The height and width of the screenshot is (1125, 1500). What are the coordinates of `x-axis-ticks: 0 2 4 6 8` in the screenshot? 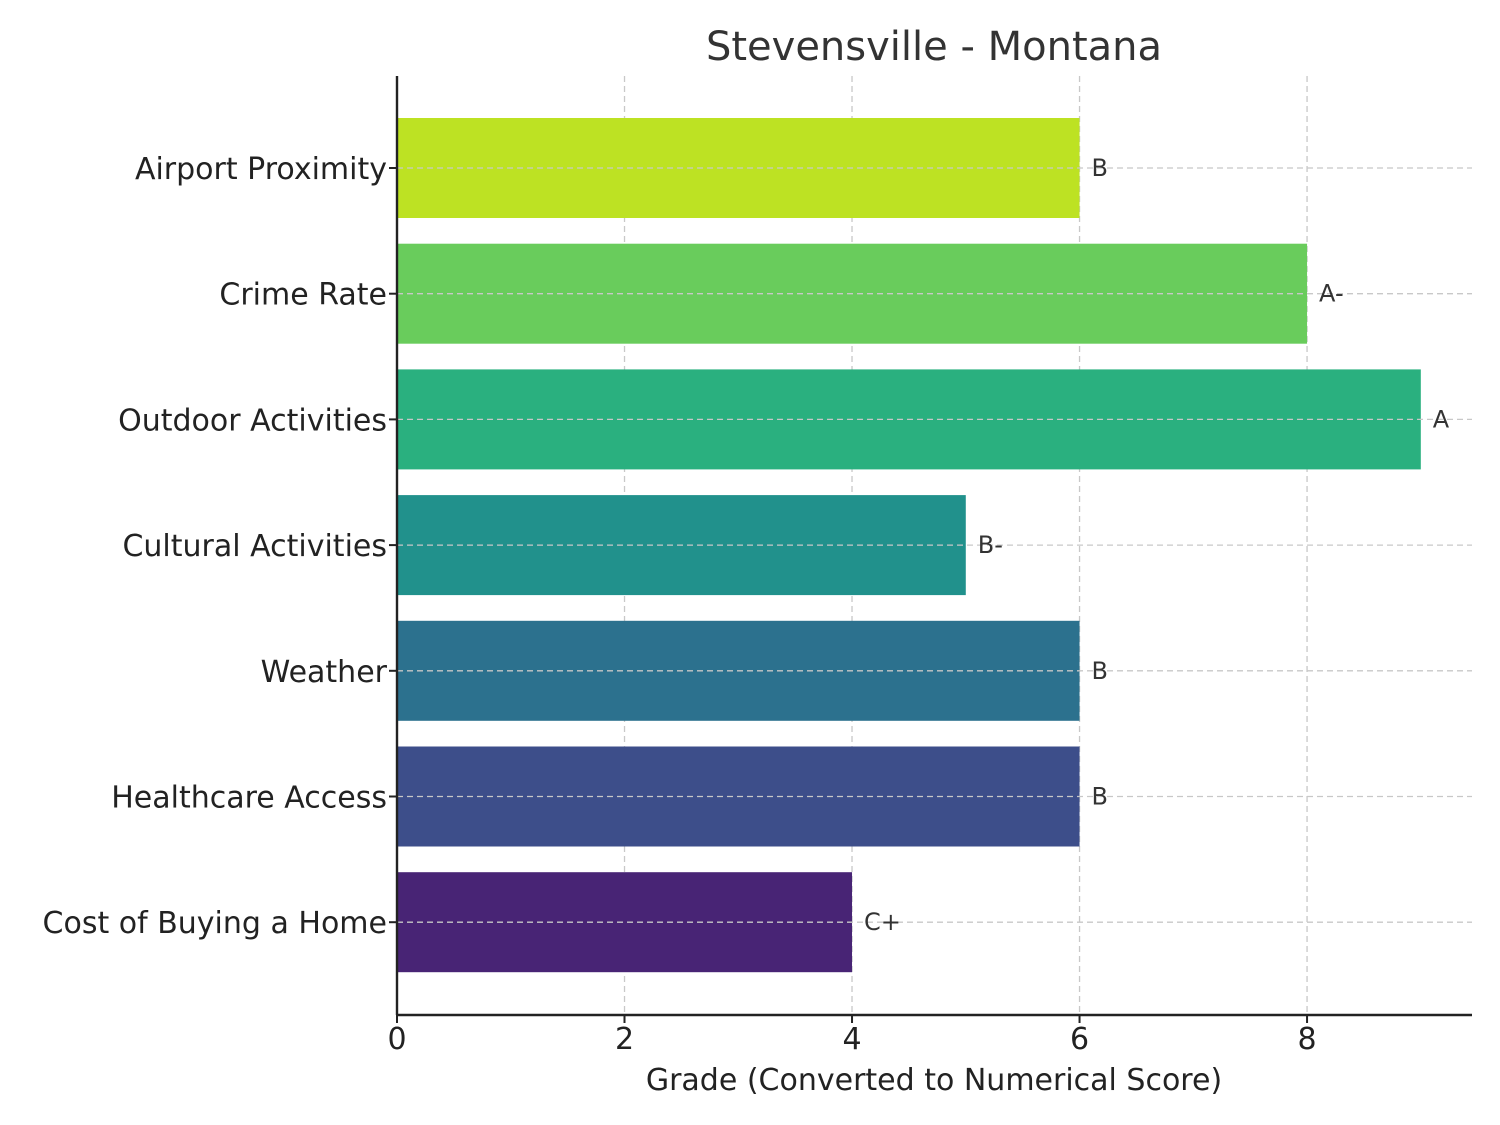 It's located at (852, 1036).